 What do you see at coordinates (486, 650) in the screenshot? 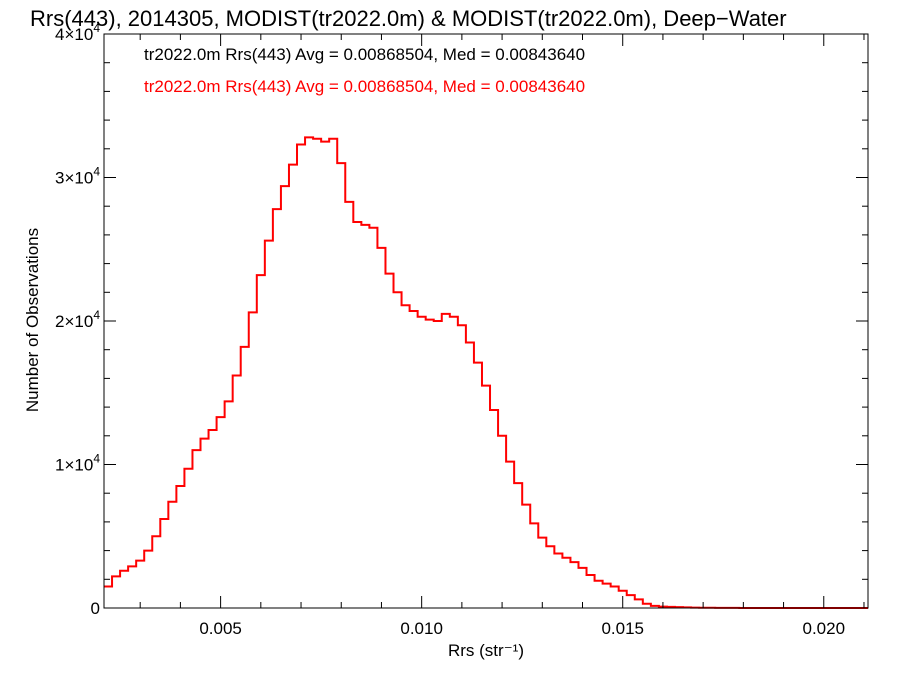
I see `x-axis-label: Rrs (str⁻¹)` at bounding box center [486, 650].